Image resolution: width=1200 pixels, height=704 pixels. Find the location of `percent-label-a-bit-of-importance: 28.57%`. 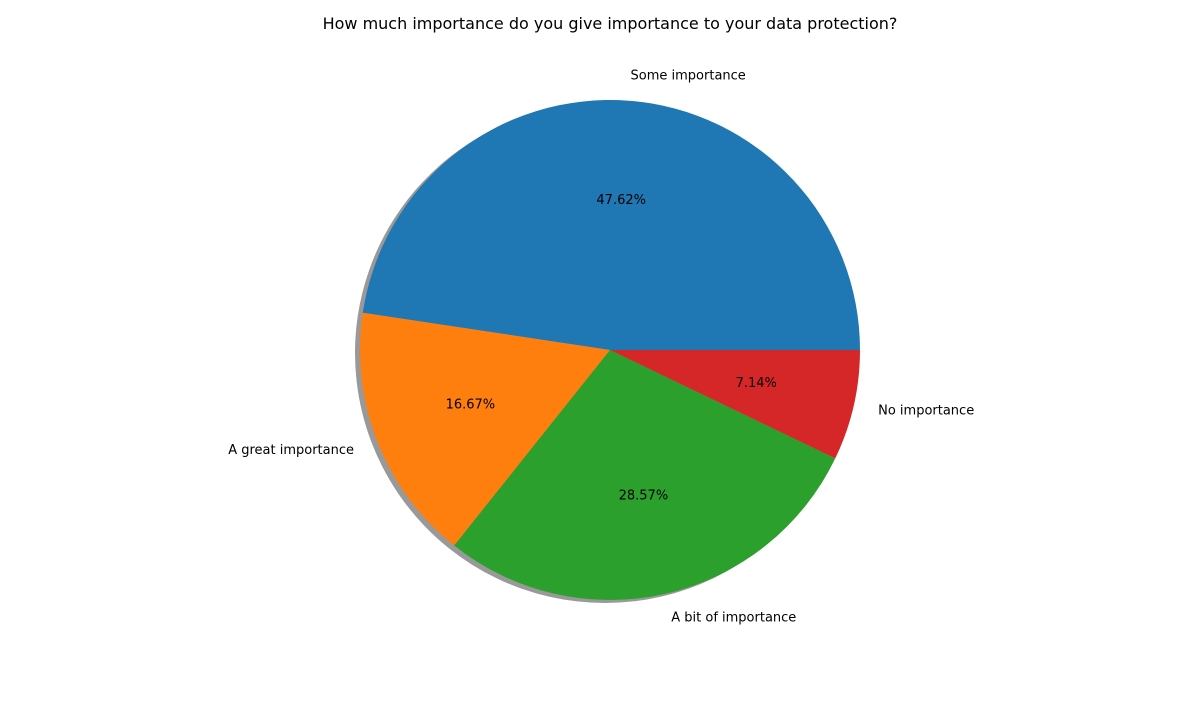

percent-label-a-bit-of-importance: 28.57% is located at coordinates (644, 496).